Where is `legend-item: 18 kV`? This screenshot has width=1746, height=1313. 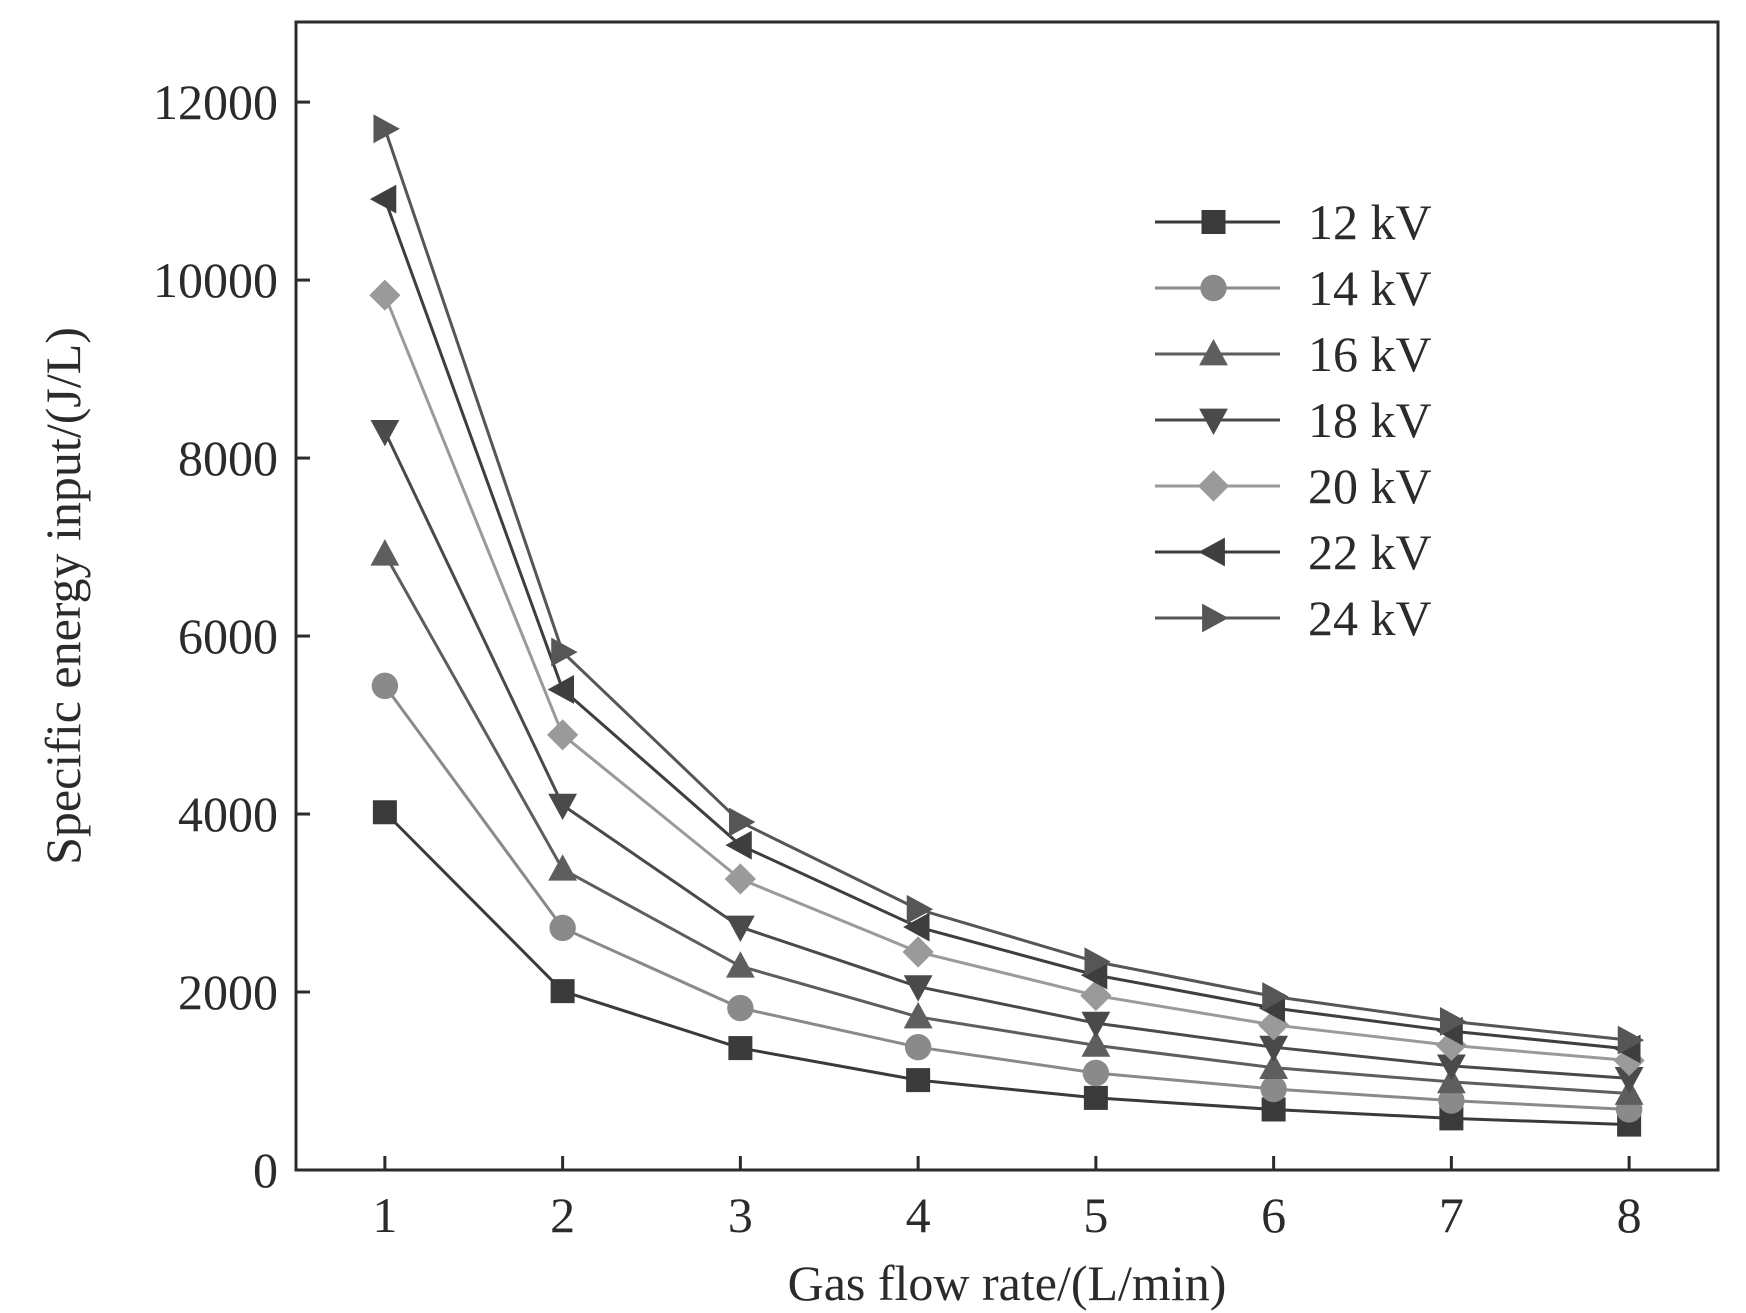 legend-item: 18 kV is located at coordinates (1293, 420).